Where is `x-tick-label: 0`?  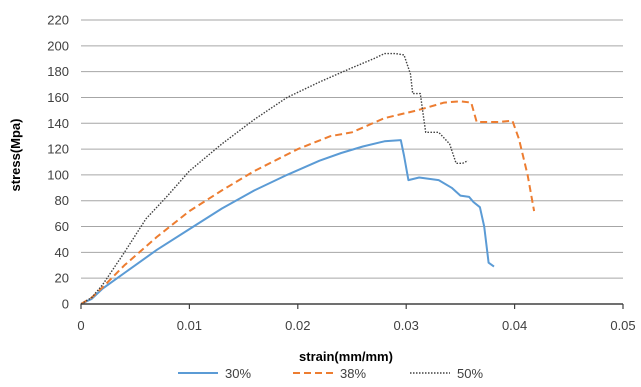
x-tick-label: 0 is located at coordinates (80, 325).